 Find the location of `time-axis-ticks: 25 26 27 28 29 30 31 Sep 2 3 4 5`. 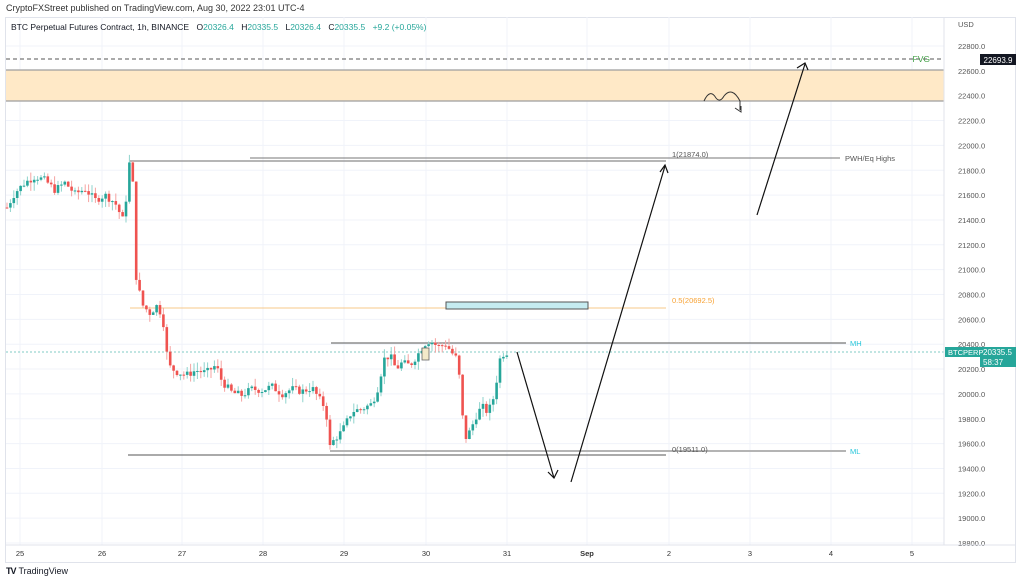

time-axis-ticks: 25 26 27 28 29 30 31 Sep 2 3 4 5 is located at coordinates (465, 553).